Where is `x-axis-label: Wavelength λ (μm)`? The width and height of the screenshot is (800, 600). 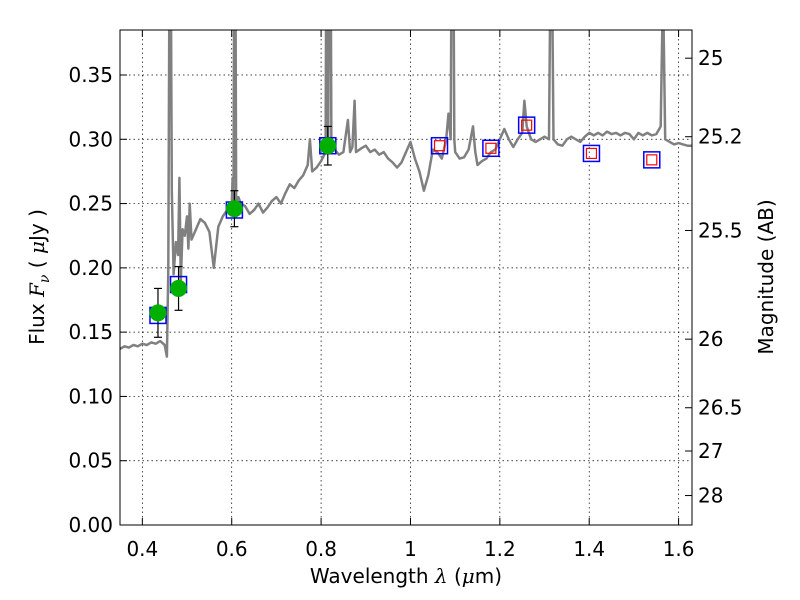
x-axis-label: Wavelength λ (μm) is located at coordinates (406, 576).